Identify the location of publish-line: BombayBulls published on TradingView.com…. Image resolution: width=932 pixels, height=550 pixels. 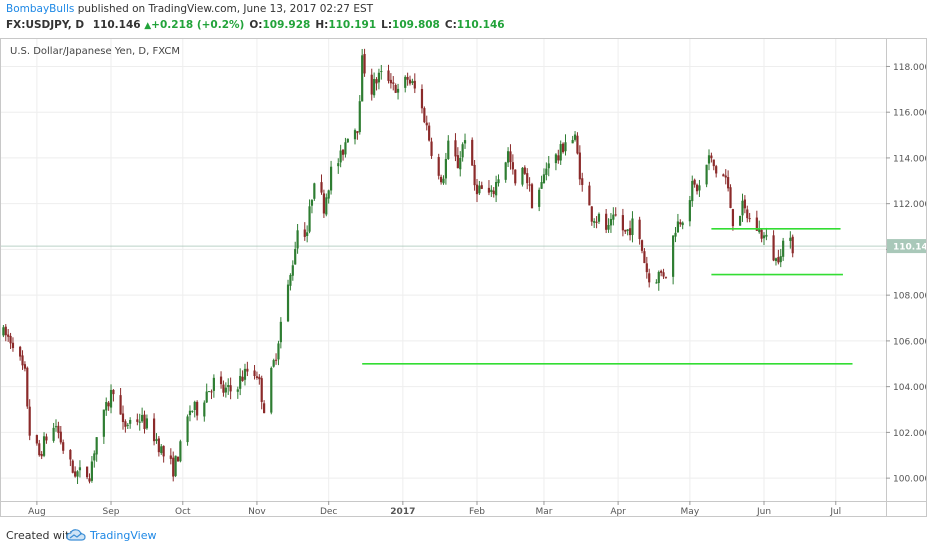
(189, 9).